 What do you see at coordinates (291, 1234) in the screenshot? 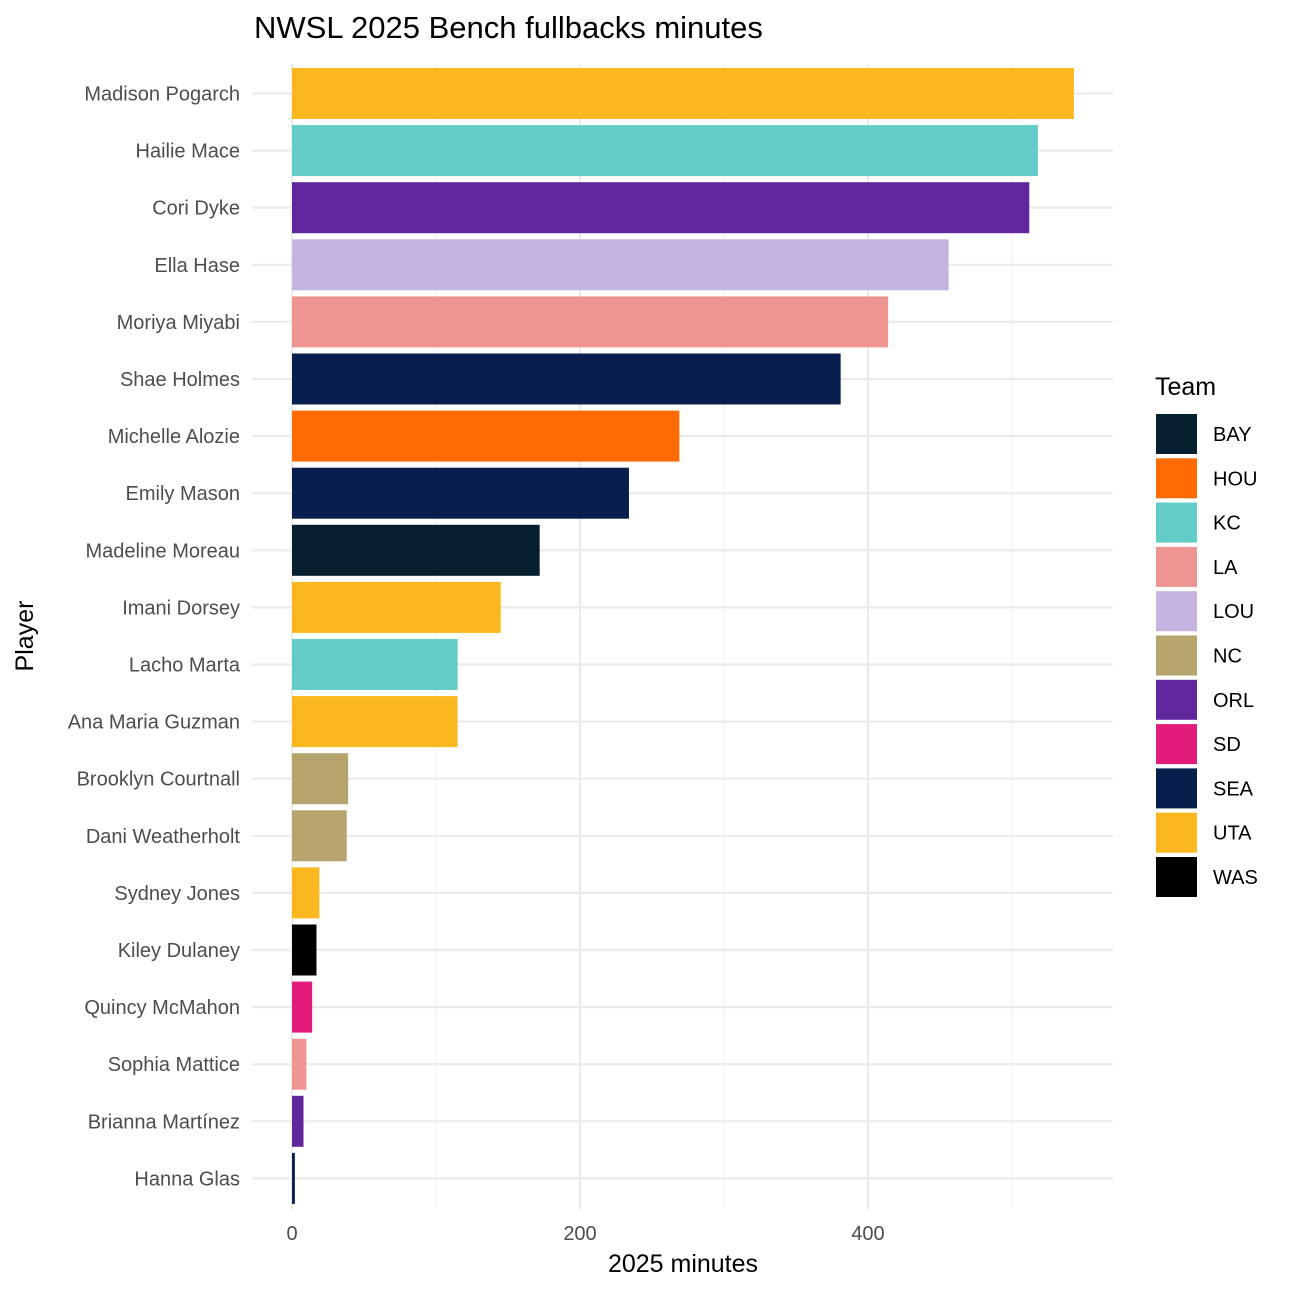
I see `x-tick-label: 0` at bounding box center [291, 1234].